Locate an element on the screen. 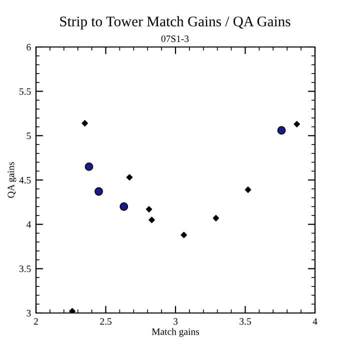  y-tick-label: 5.5 is located at coordinates (25, 91).